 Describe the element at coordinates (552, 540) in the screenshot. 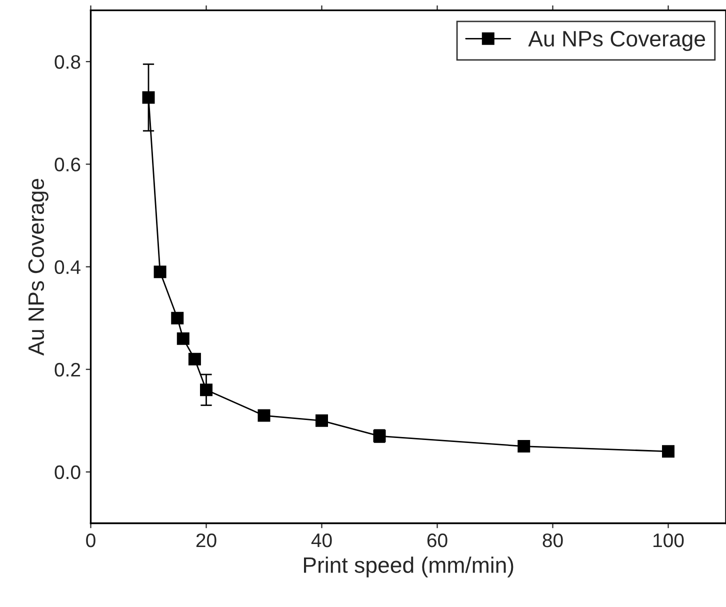

I see `x-tick-label: 80` at that location.